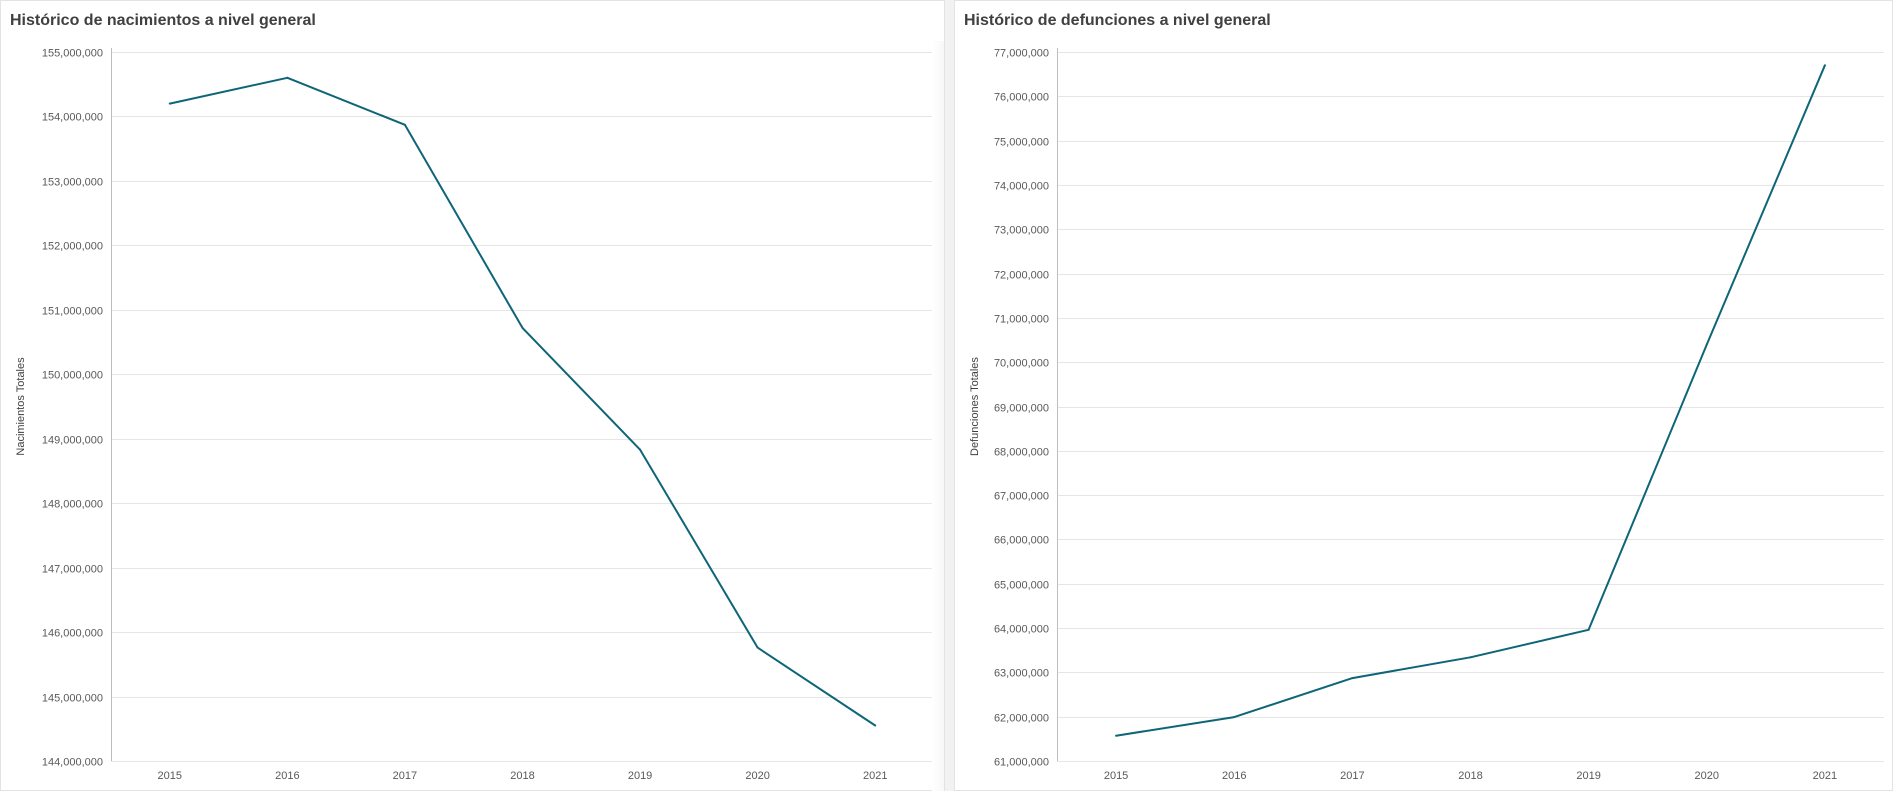 This screenshot has height=791, width=1893. I want to click on deaths-y-tick-label: 64,000,000, so click(1021, 630).